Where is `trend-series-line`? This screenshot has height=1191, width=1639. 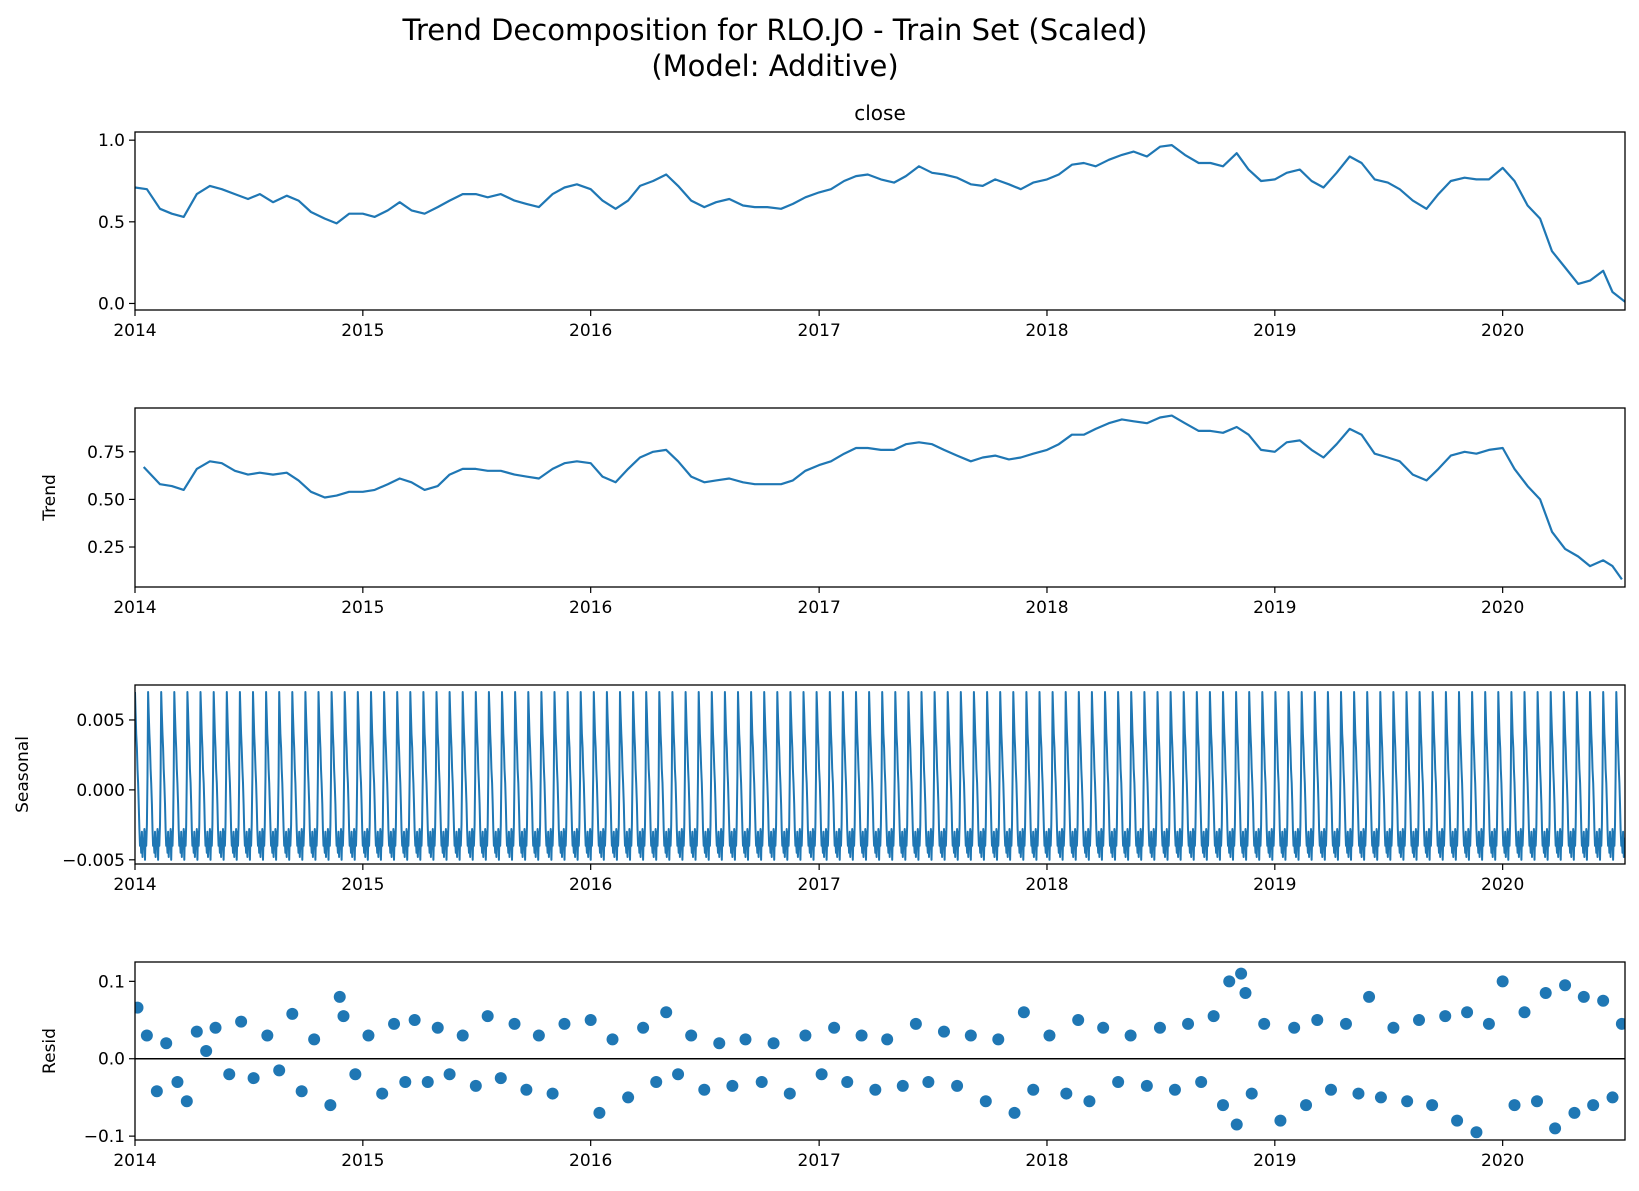 trend-series-line is located at coordinates (882, 497).